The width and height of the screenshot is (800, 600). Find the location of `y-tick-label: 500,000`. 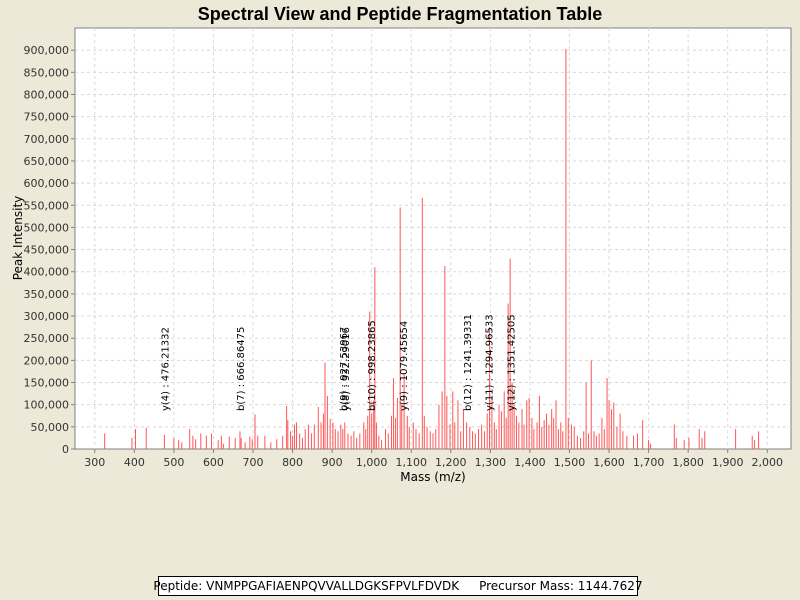

y-tick-label: 500,000 is located at coordinates (47, 227).